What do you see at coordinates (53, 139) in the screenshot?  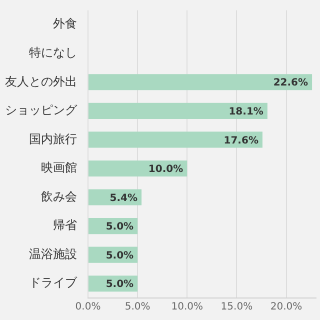 I see `y-tick-label: 国内旅行` at bounding box center [53, 139].